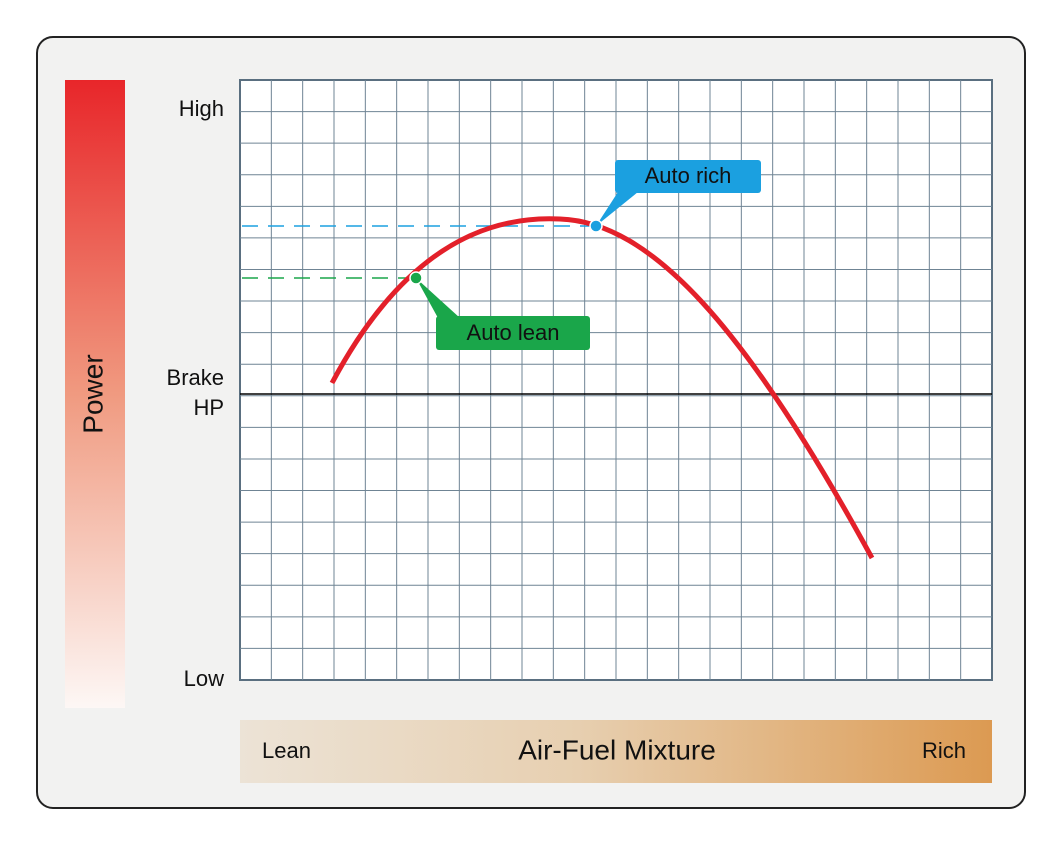 This screenshot has width=1060, height=843. I want to click on x-left-label: Lean, so click(286, 750).